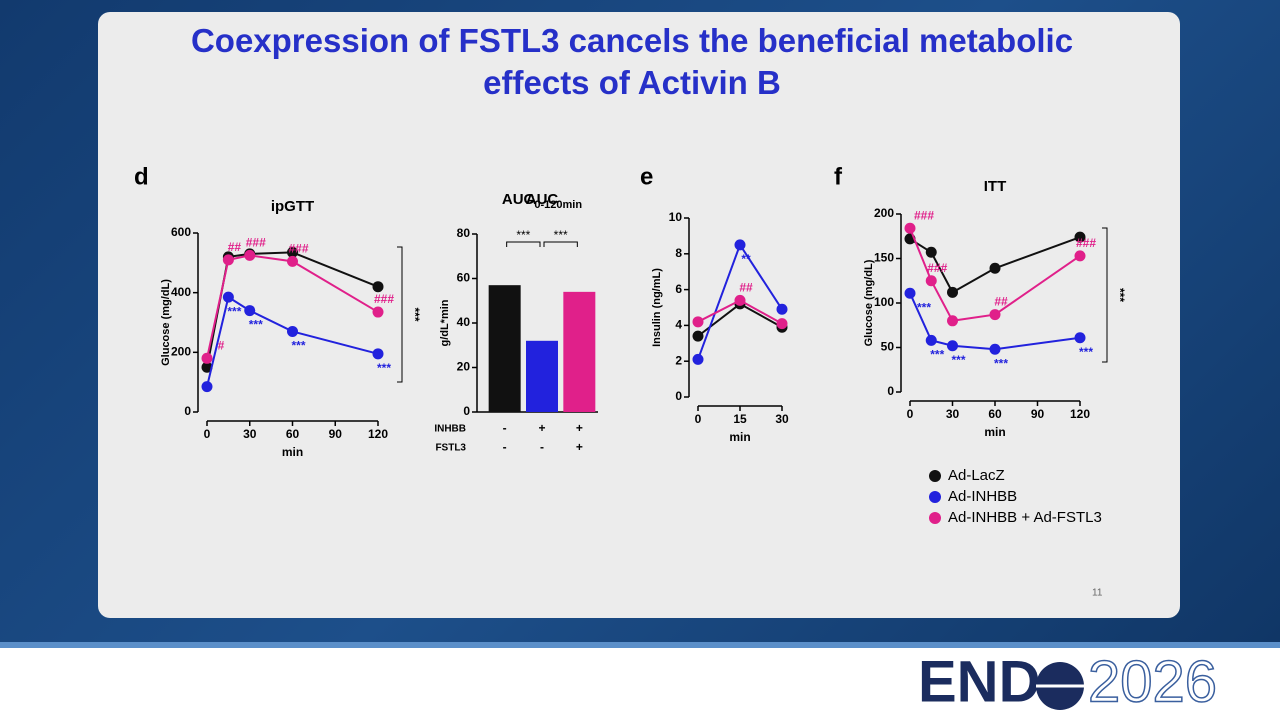 Image resolution: width=1280 pixels, height=726 pixels. Describe the element at coordinates (292, 206) in the screenshot. I see `chart-title: ipGTT` at that location.